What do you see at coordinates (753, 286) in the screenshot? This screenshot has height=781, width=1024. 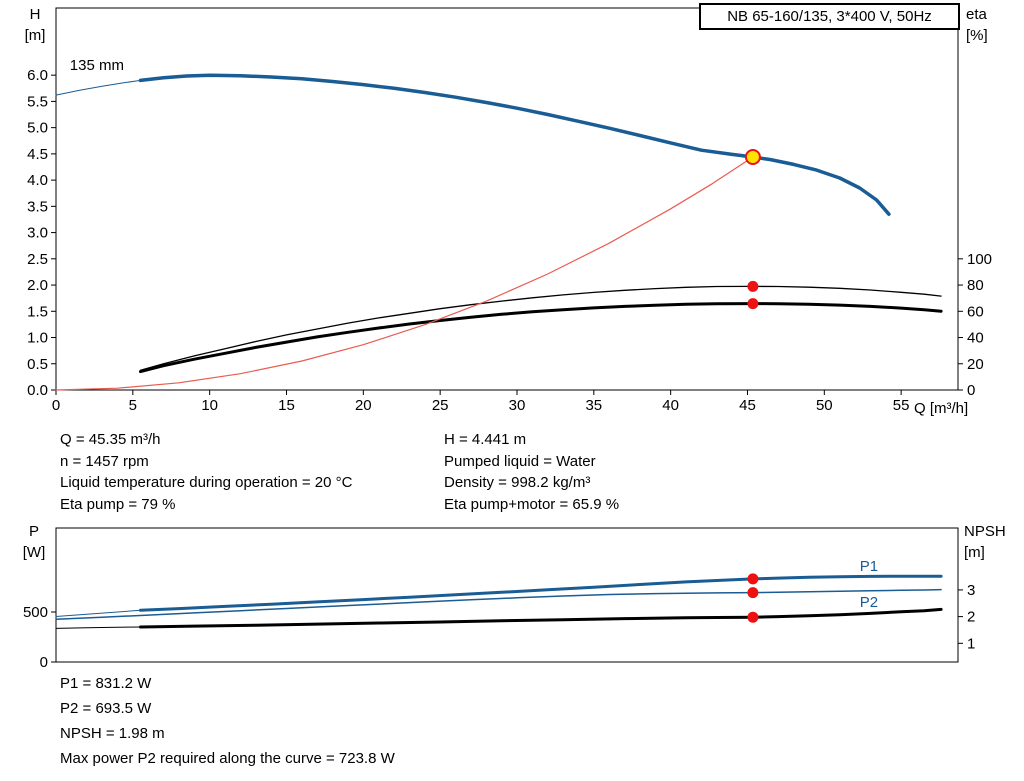 I see `eta-pump-point` at bounding box center [753, 286].